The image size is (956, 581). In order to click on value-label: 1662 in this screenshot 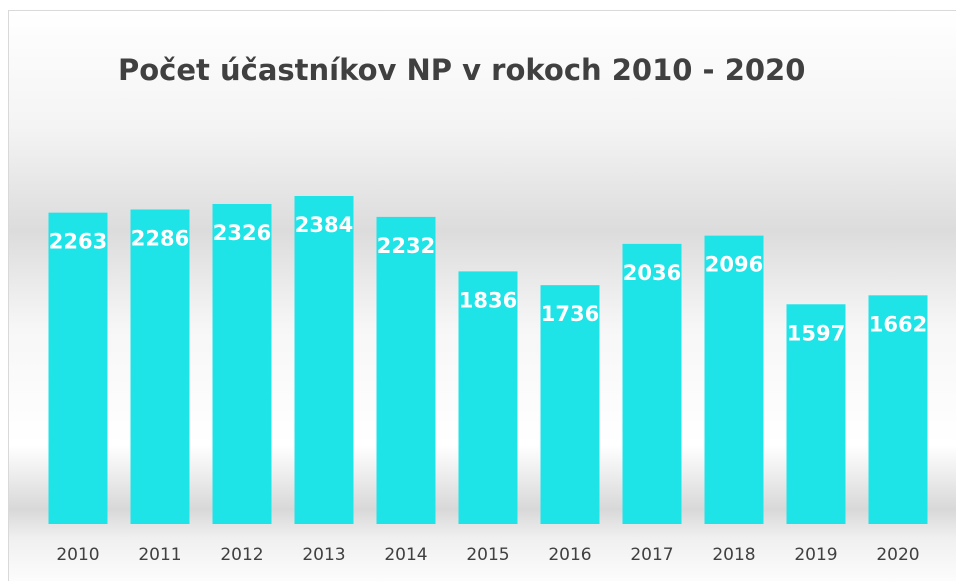, I will do `click(898, 324)`.